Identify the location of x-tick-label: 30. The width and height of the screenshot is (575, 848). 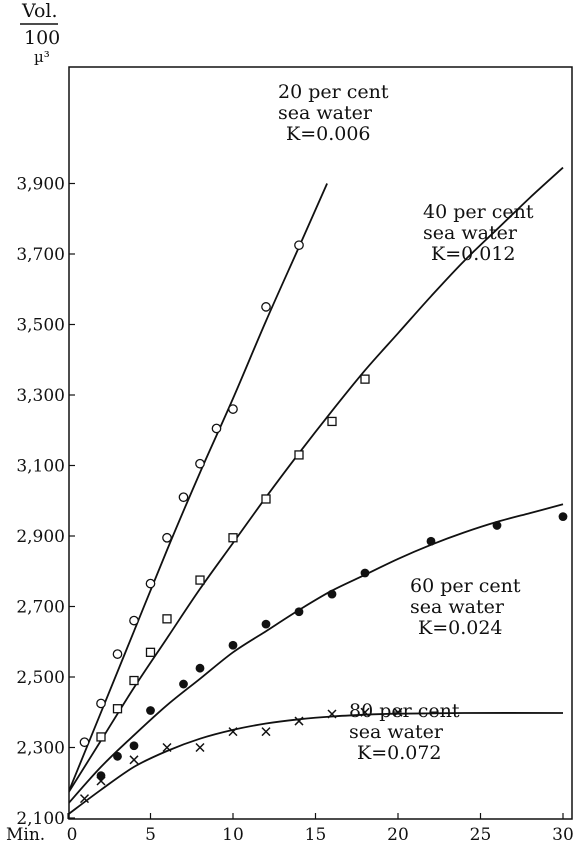
(563, 835).